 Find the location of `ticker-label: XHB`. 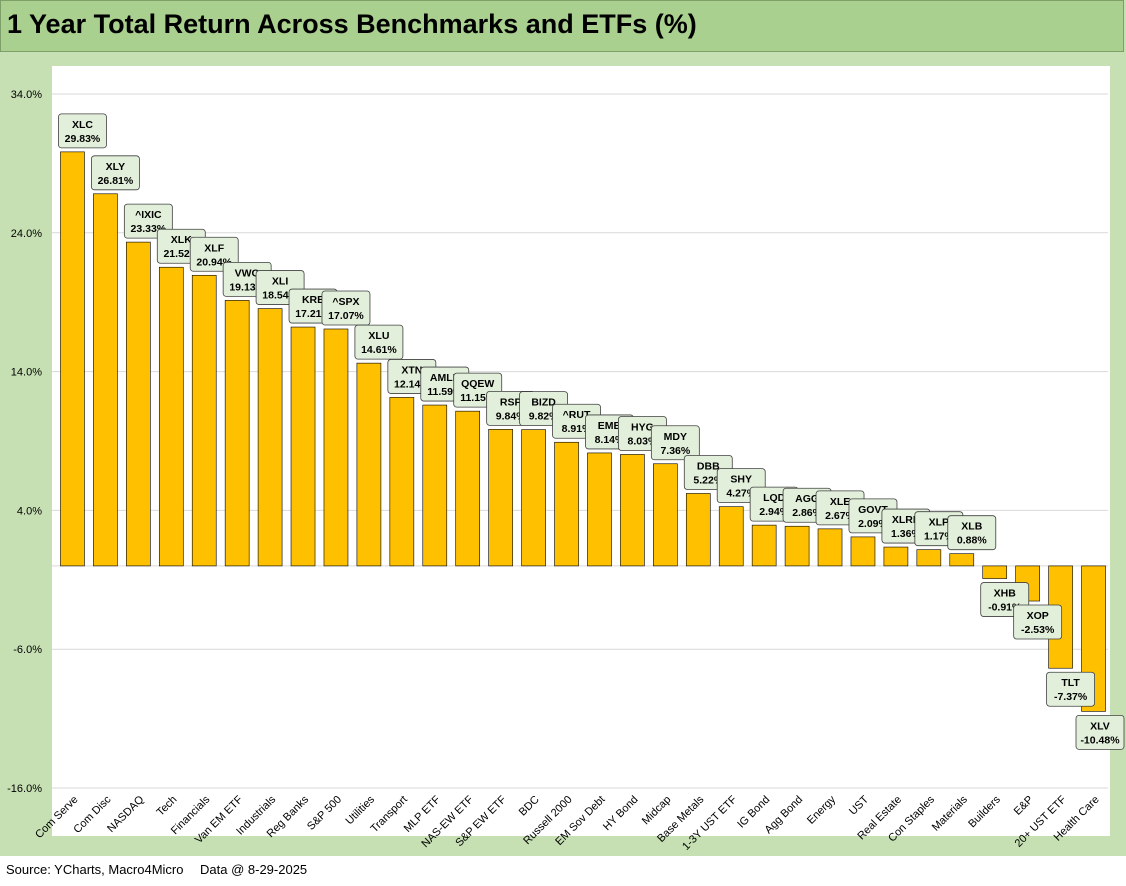

ticker-label: XHB is located at coordinates (1005, 594).